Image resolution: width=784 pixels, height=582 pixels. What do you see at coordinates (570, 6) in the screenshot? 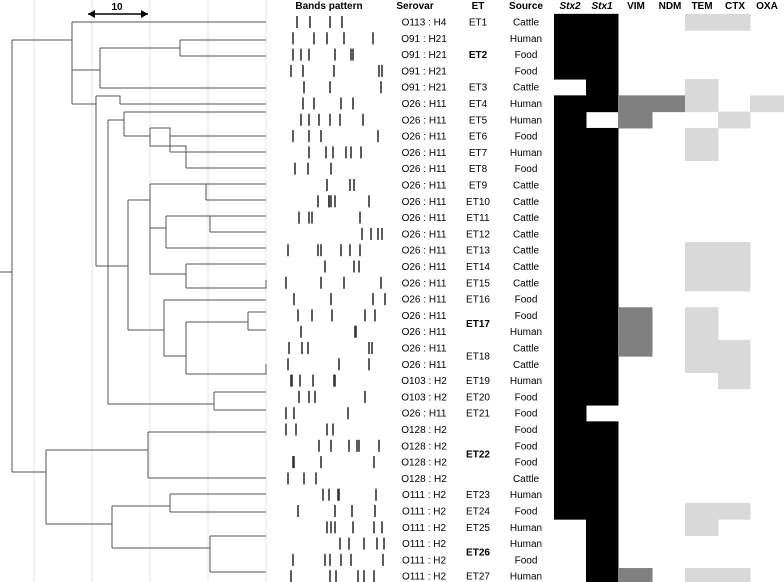
I see `header-stx2: Stx2` at bounding box center [570, 6].